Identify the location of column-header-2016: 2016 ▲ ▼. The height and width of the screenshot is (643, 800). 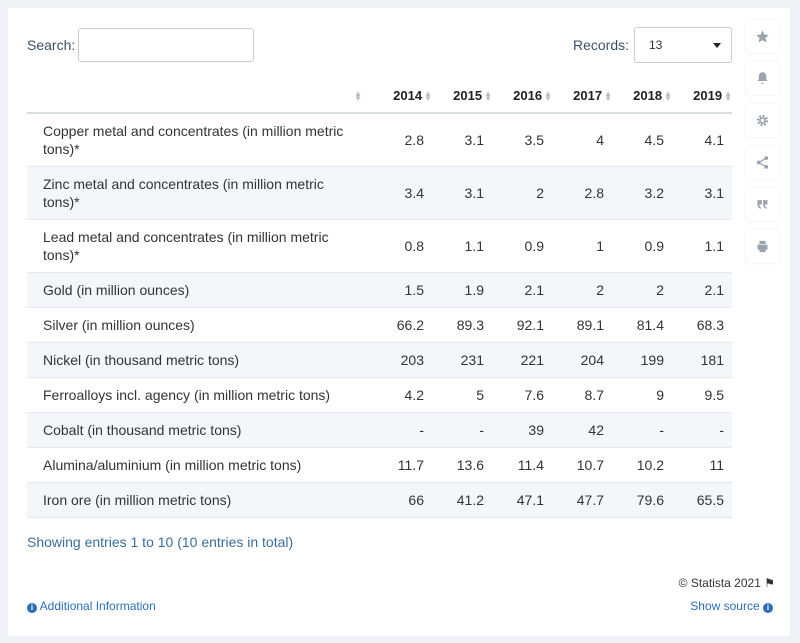
(522, 96).